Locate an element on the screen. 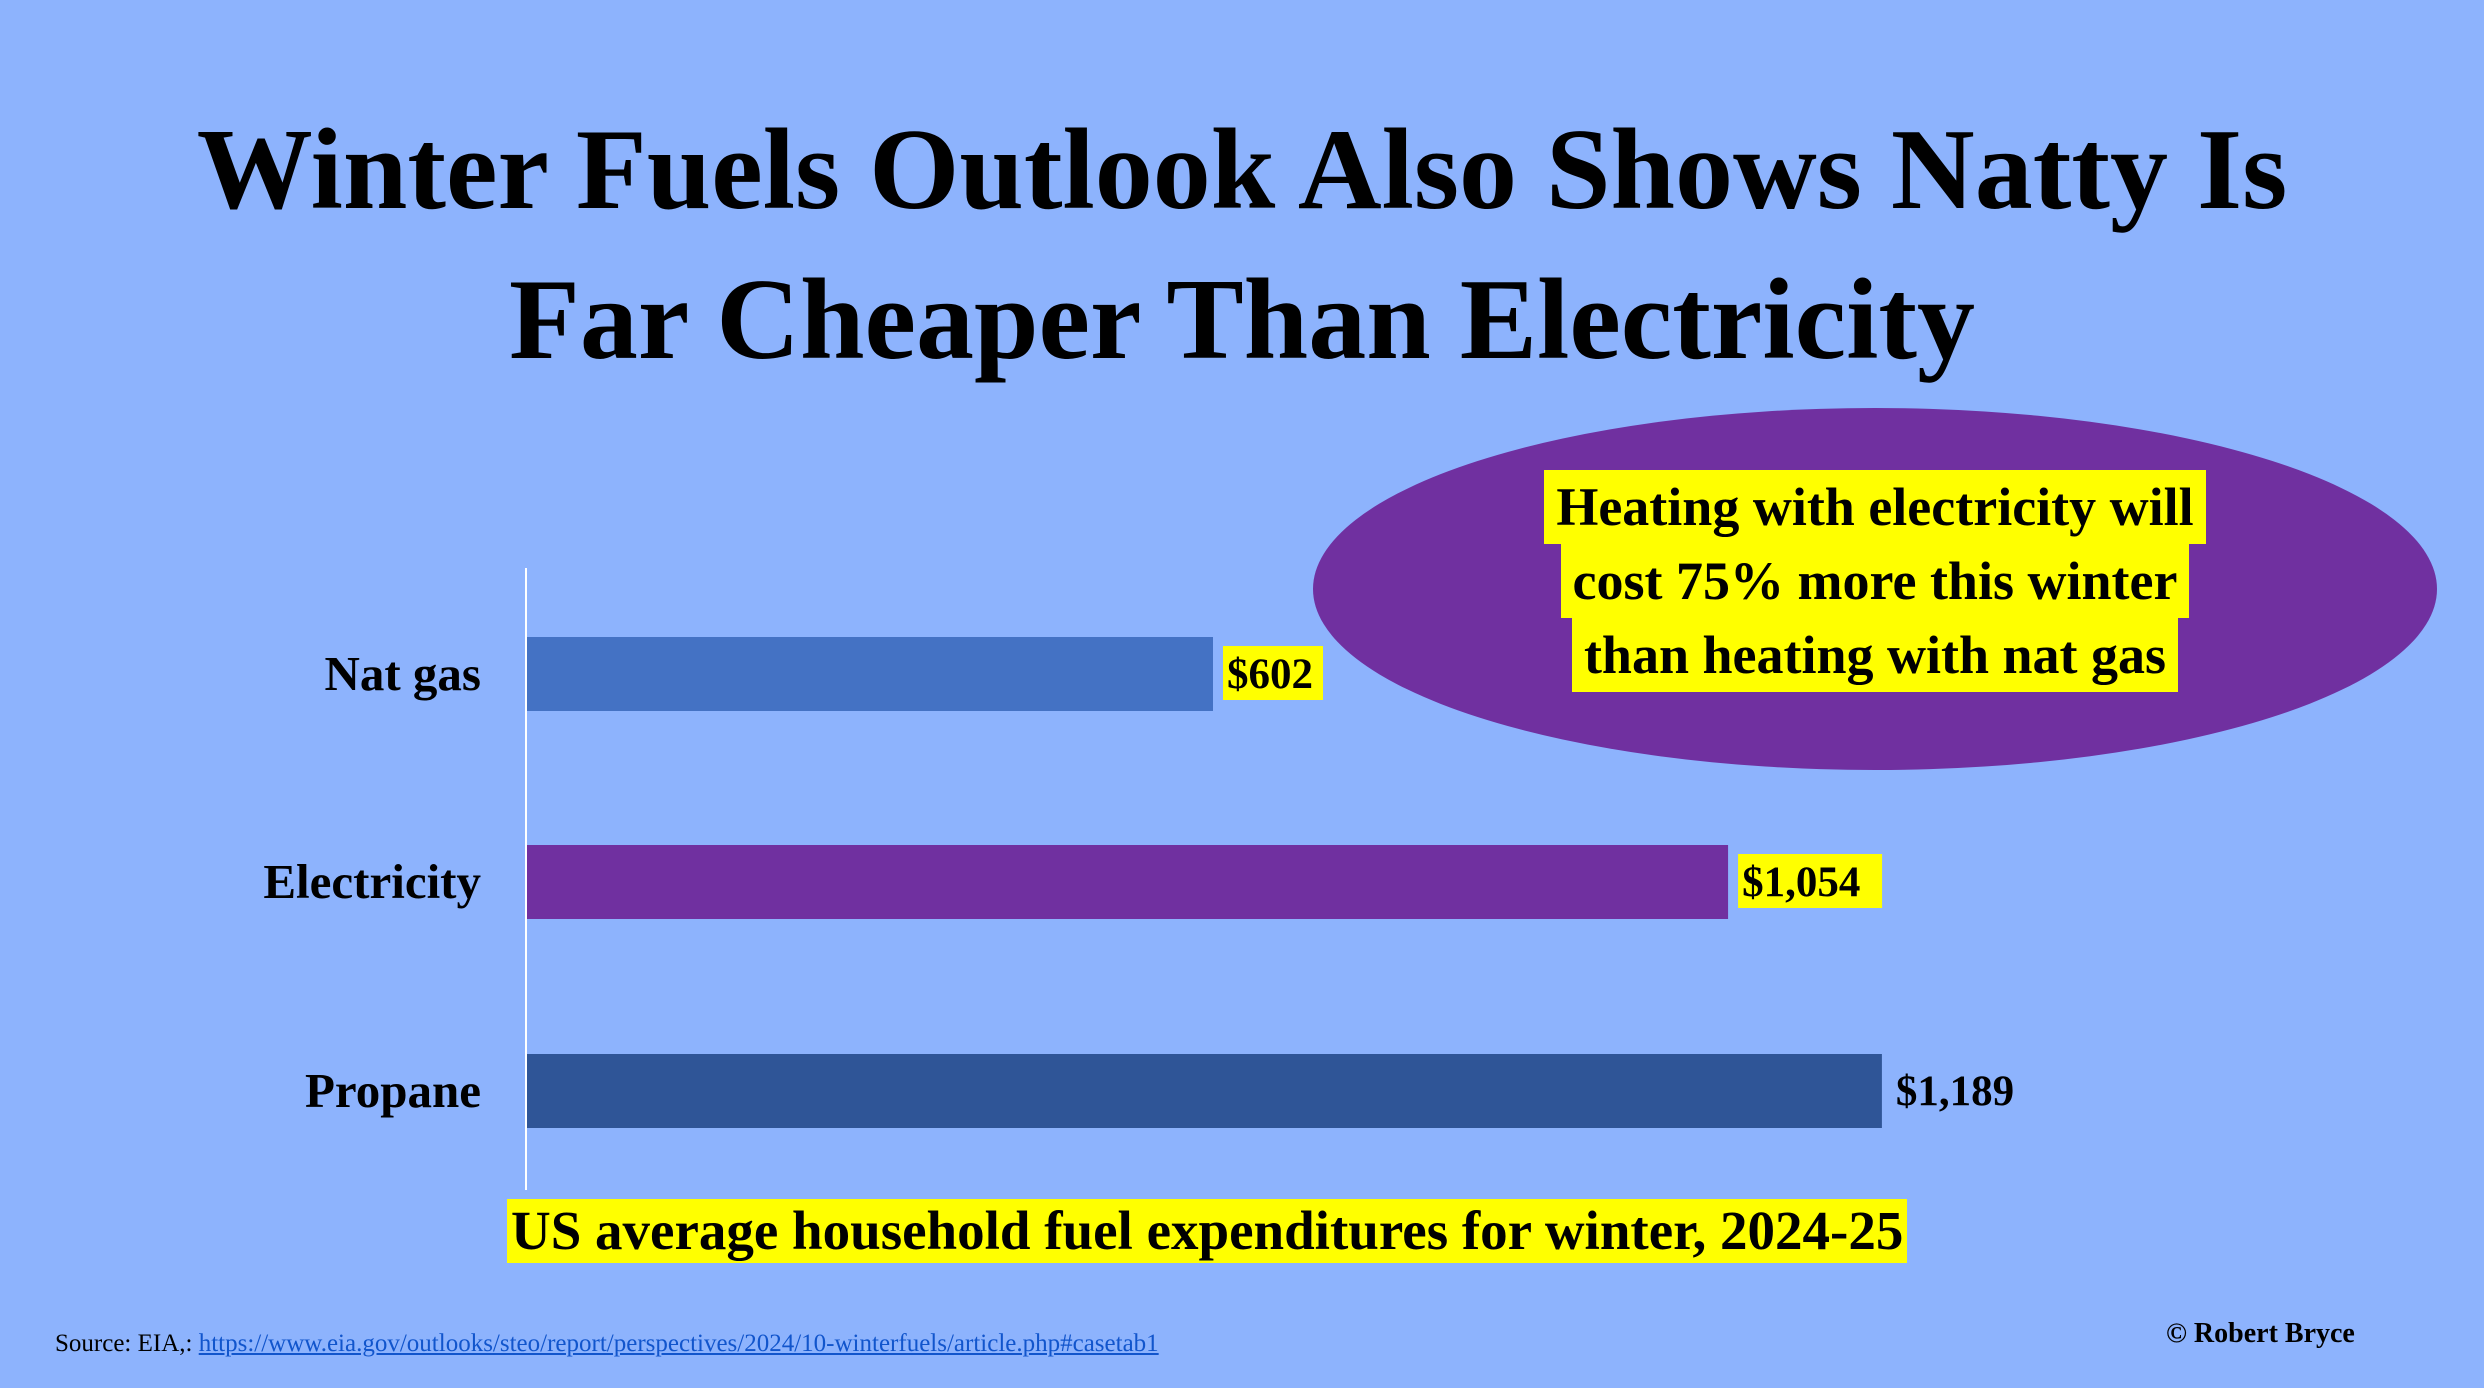 The height and width of the screenshot is (1388, 2484). source-prefix: Source: EIA,: is located at coordinates (124, 1343).